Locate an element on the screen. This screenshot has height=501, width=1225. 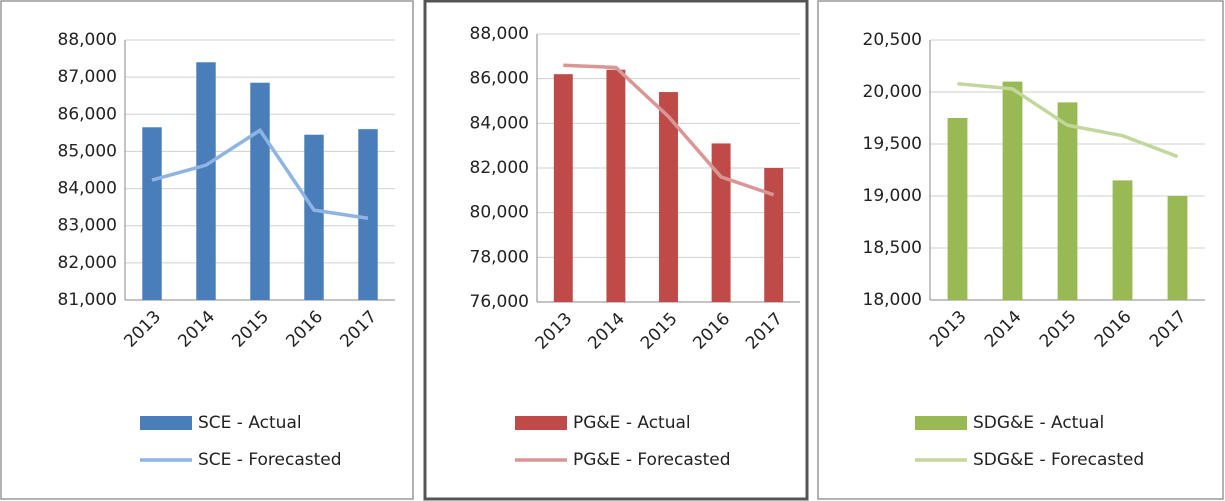
y-tick-label: 80,000 is located at coordinates (499, 213).